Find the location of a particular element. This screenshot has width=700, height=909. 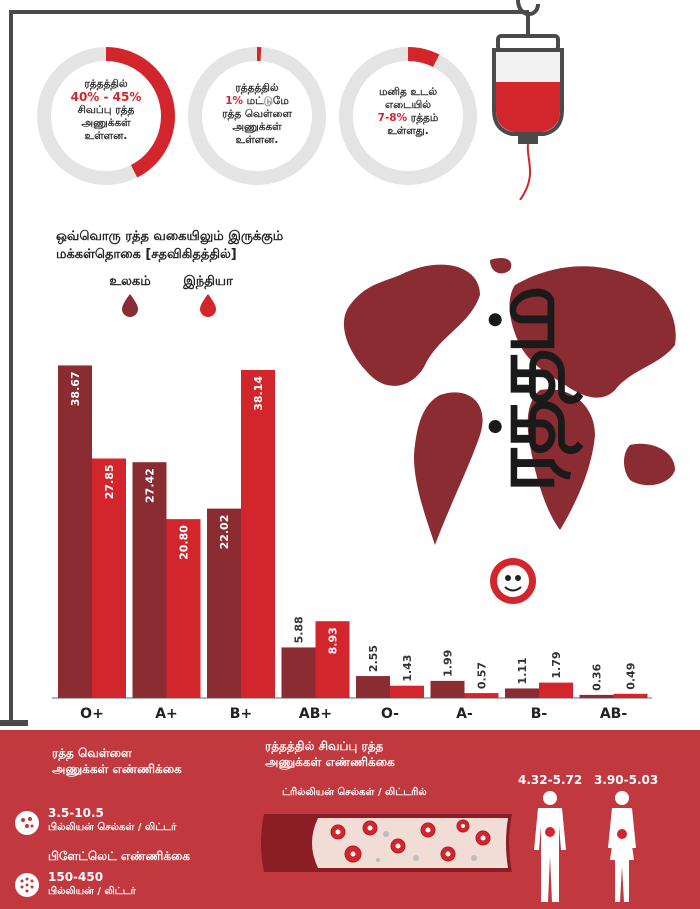

bar-india-B- is located at coordinates (556, 690).